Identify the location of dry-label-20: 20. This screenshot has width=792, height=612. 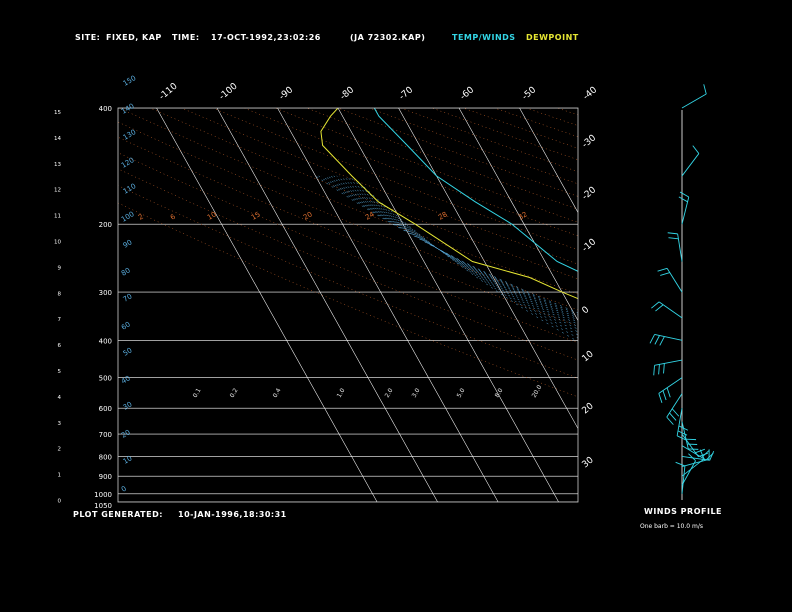
(308, 215).